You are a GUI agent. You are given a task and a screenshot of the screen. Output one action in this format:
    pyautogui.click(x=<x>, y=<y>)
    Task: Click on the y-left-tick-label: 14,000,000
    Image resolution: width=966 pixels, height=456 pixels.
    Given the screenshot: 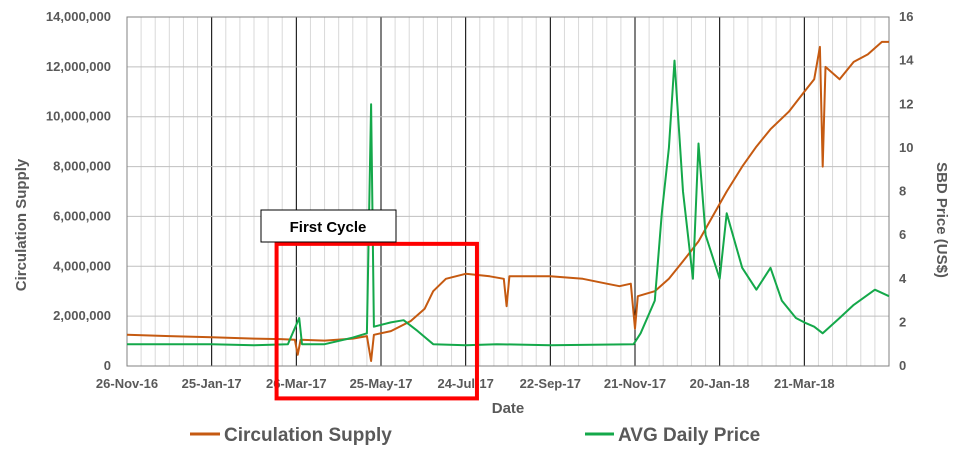 What is the action you would take?
    pyautogui.click(x=78, y=16)
    